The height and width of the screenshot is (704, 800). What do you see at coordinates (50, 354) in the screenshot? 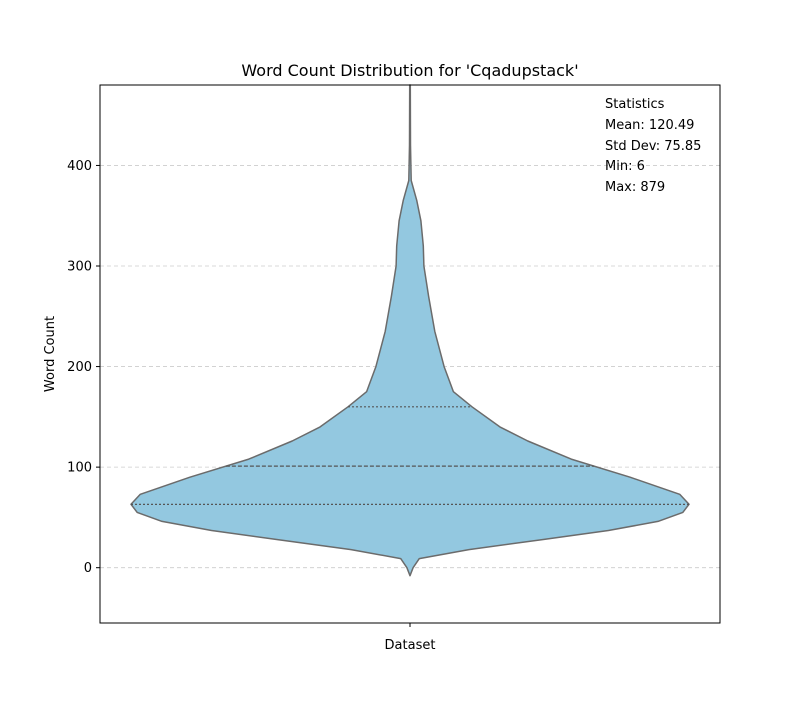
I see `y-axis-label: Word Count` at bounding box center [50, 354].